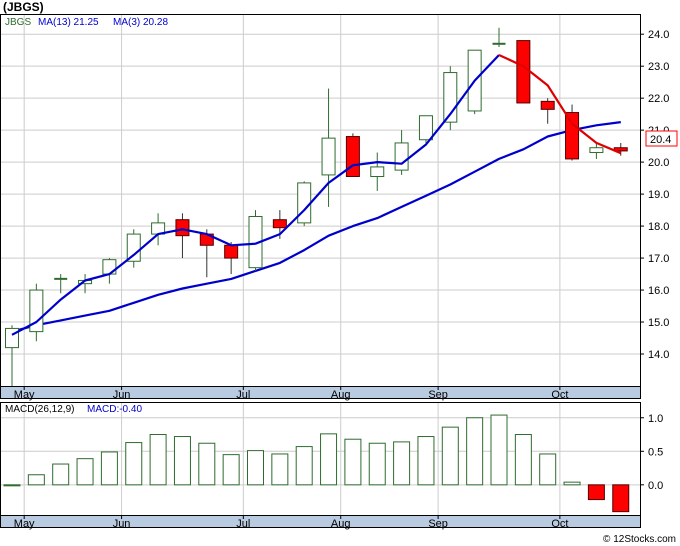  I want to click on macd-legend-value: MACD:-0.40, so click(114, 409).